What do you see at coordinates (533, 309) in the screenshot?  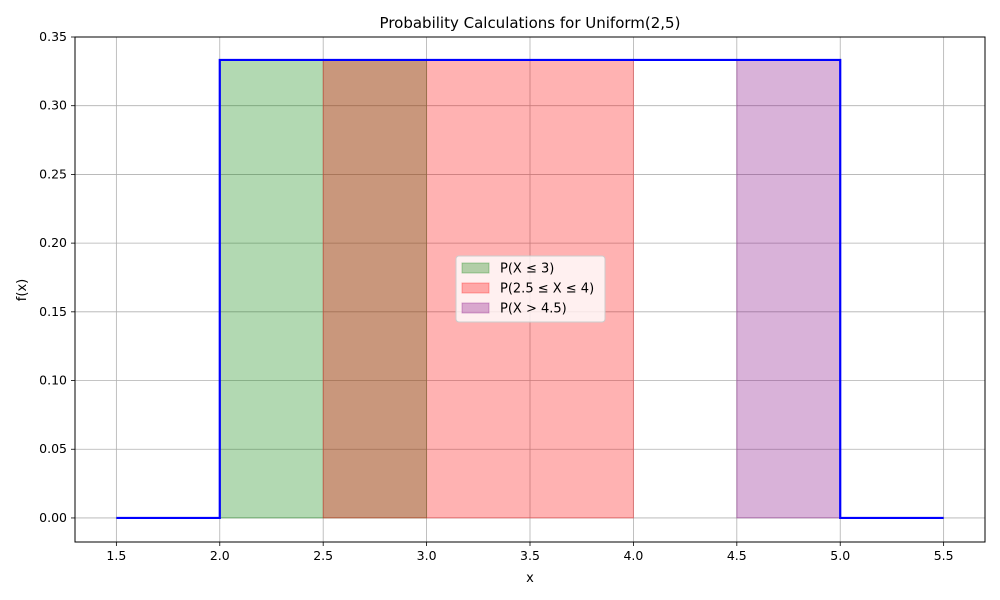 I see `legend-label: P(X > 4.5)` at bounding box center [533, 309].